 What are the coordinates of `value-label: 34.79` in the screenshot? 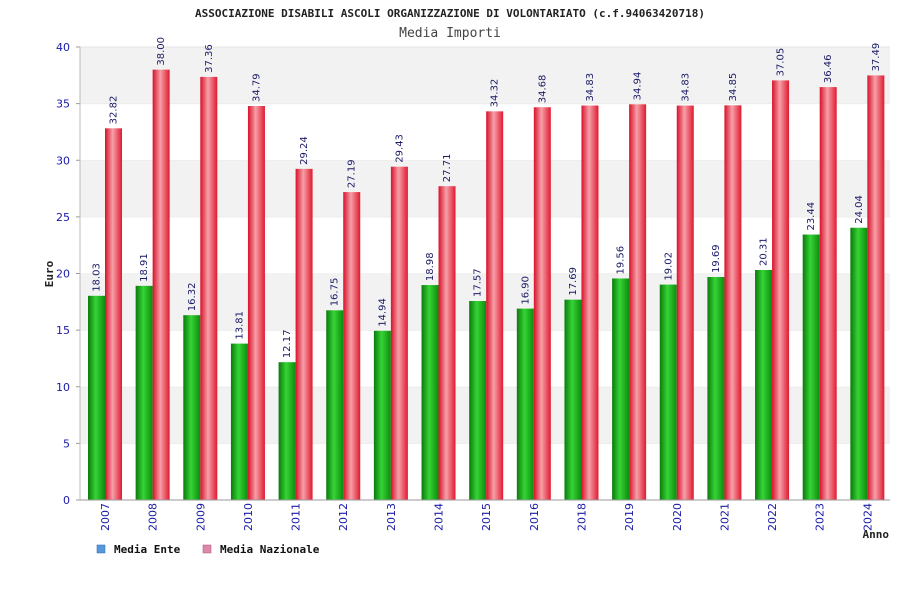 It's located at (256, 87).